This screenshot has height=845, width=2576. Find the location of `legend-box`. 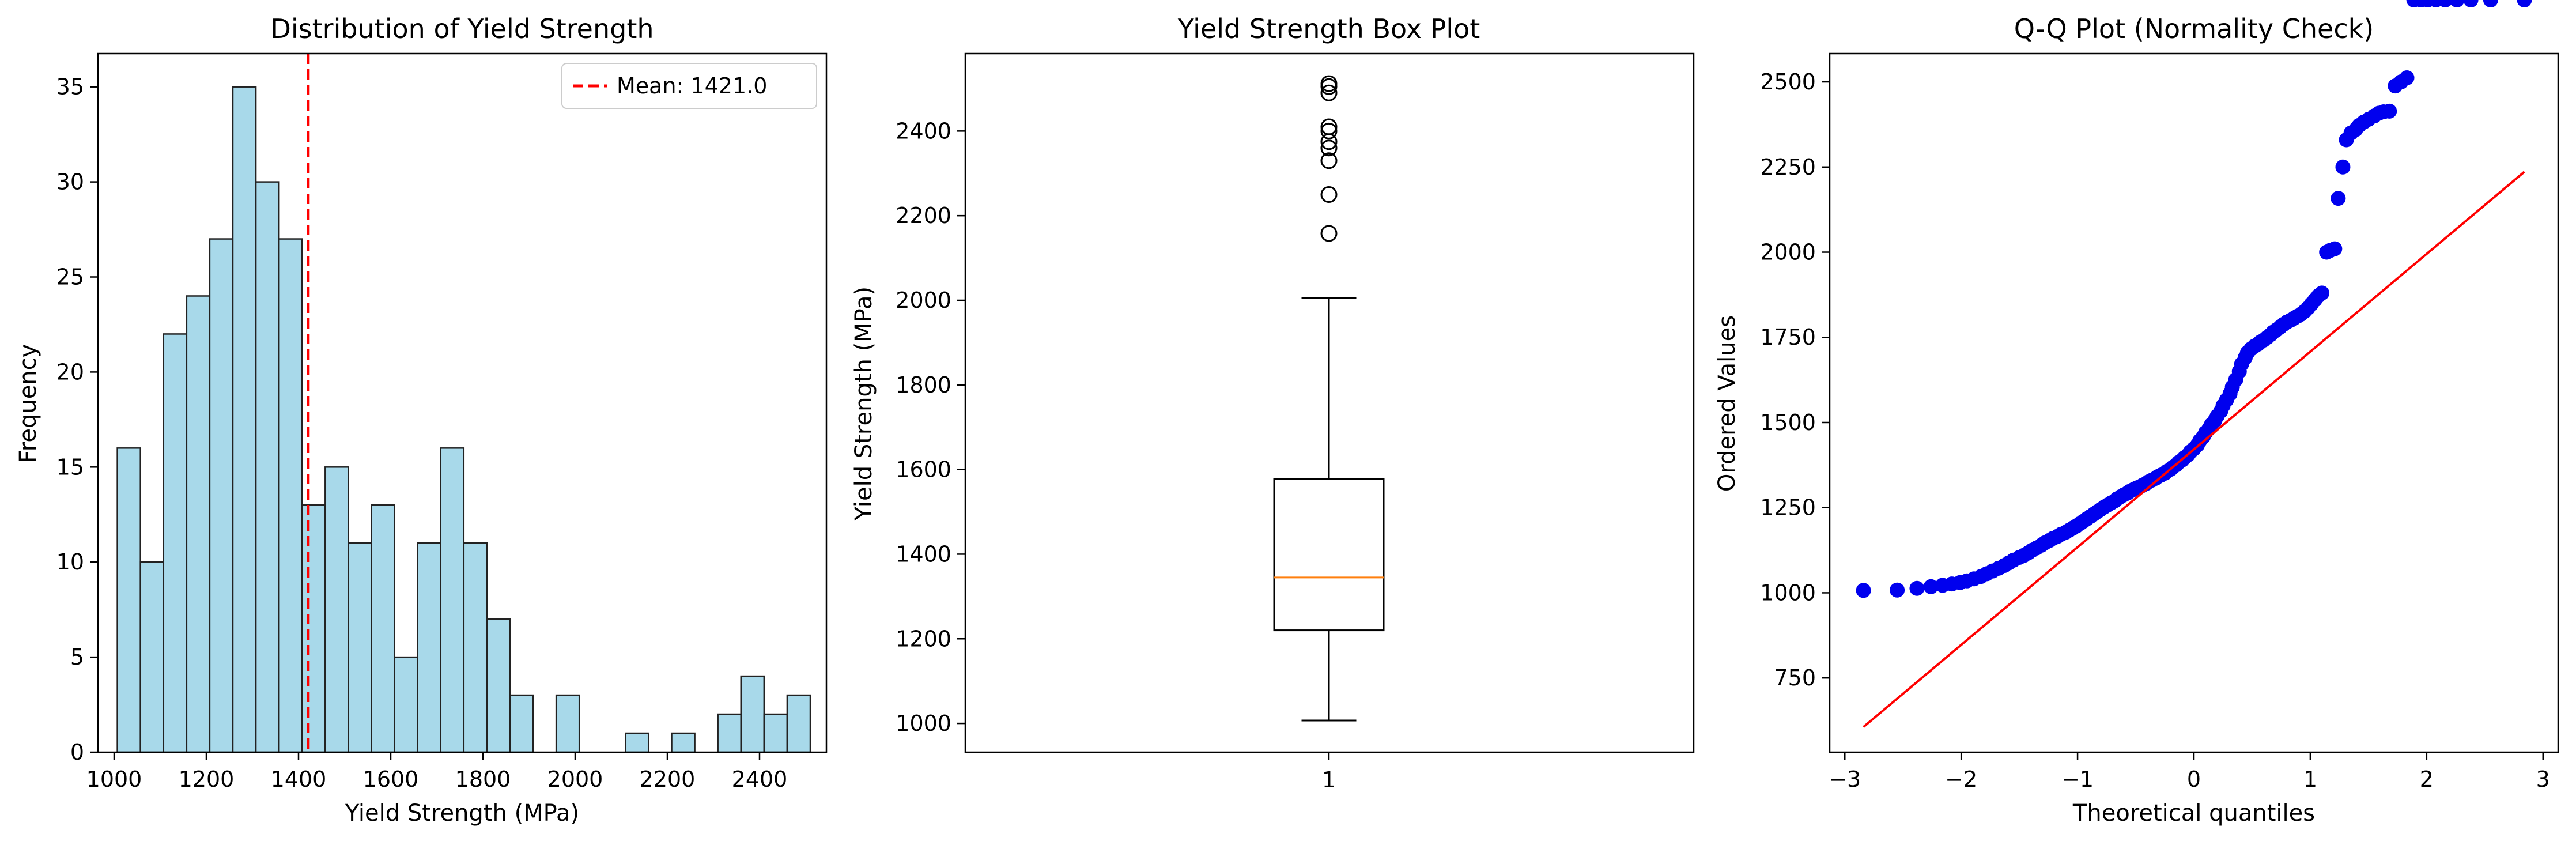

legend-box is located at coordinates (689, 86).